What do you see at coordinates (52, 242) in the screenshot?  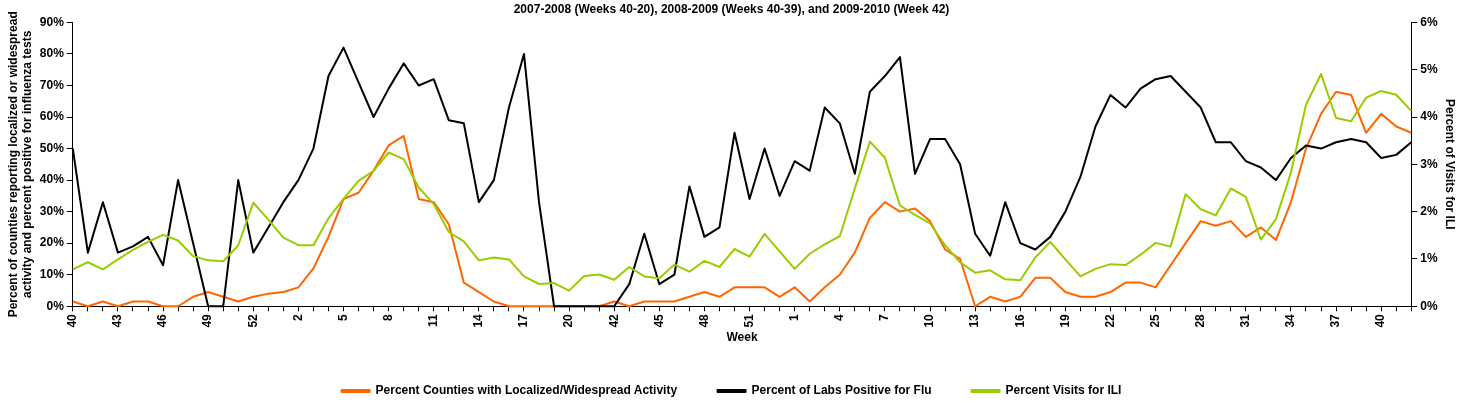 I see `y-tick-label: 20%` at bounding box center [52, 242].